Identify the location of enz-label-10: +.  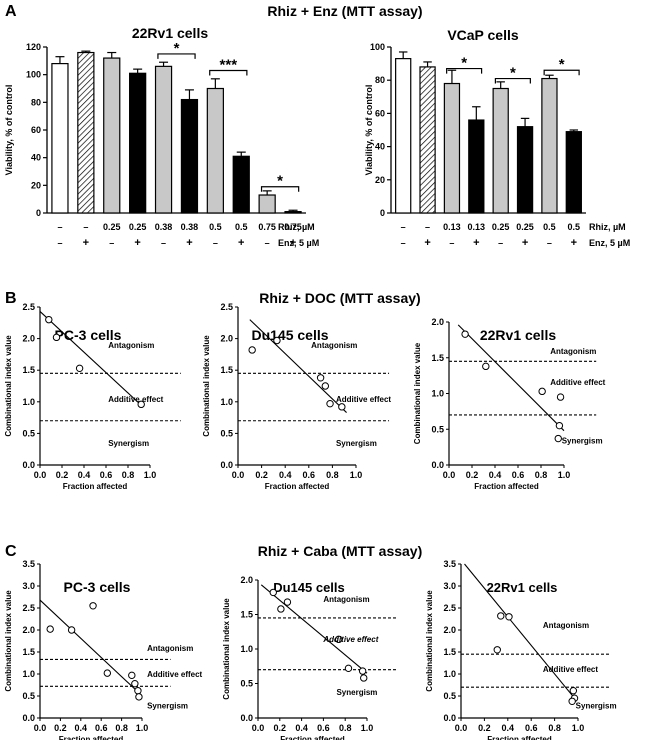
(293, 243).